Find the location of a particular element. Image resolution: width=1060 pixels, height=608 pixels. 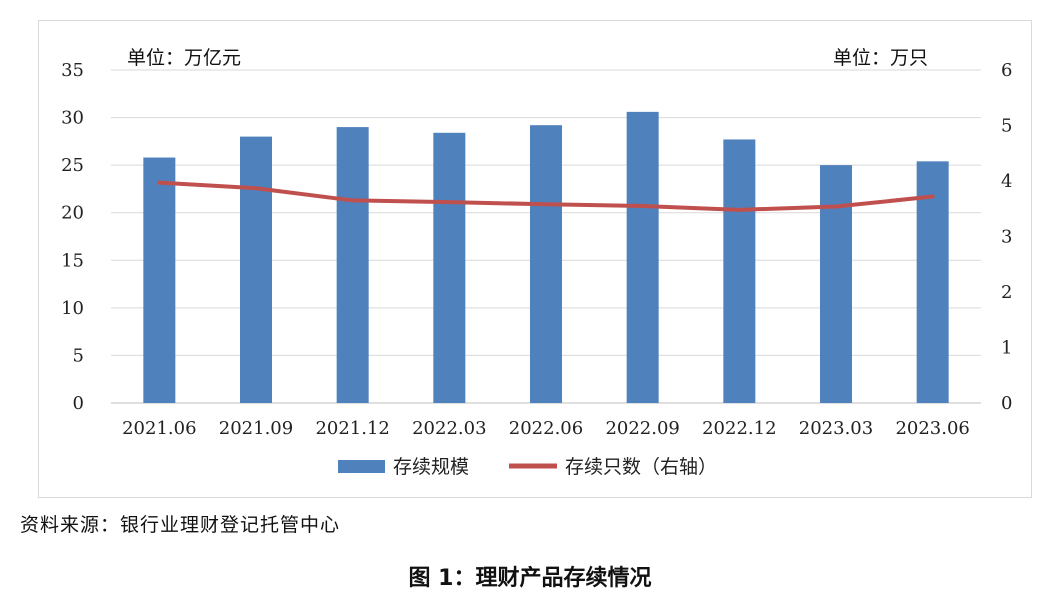

left-tick-label: 10 is located at coordinates (72, 308).